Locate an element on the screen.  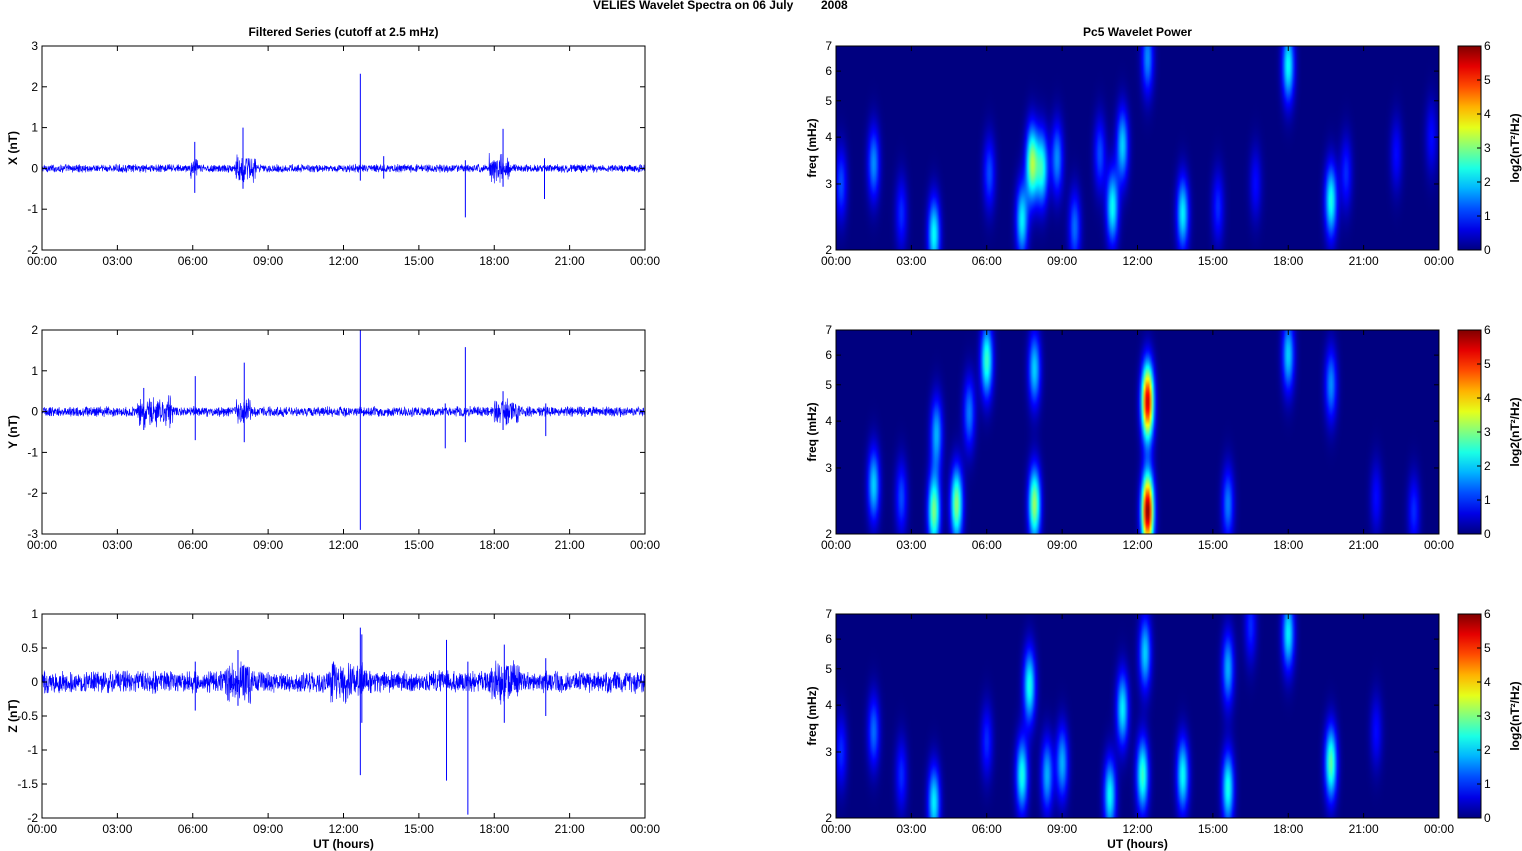
y-tick-label: -0.5 is located at coordinates (27, 716).